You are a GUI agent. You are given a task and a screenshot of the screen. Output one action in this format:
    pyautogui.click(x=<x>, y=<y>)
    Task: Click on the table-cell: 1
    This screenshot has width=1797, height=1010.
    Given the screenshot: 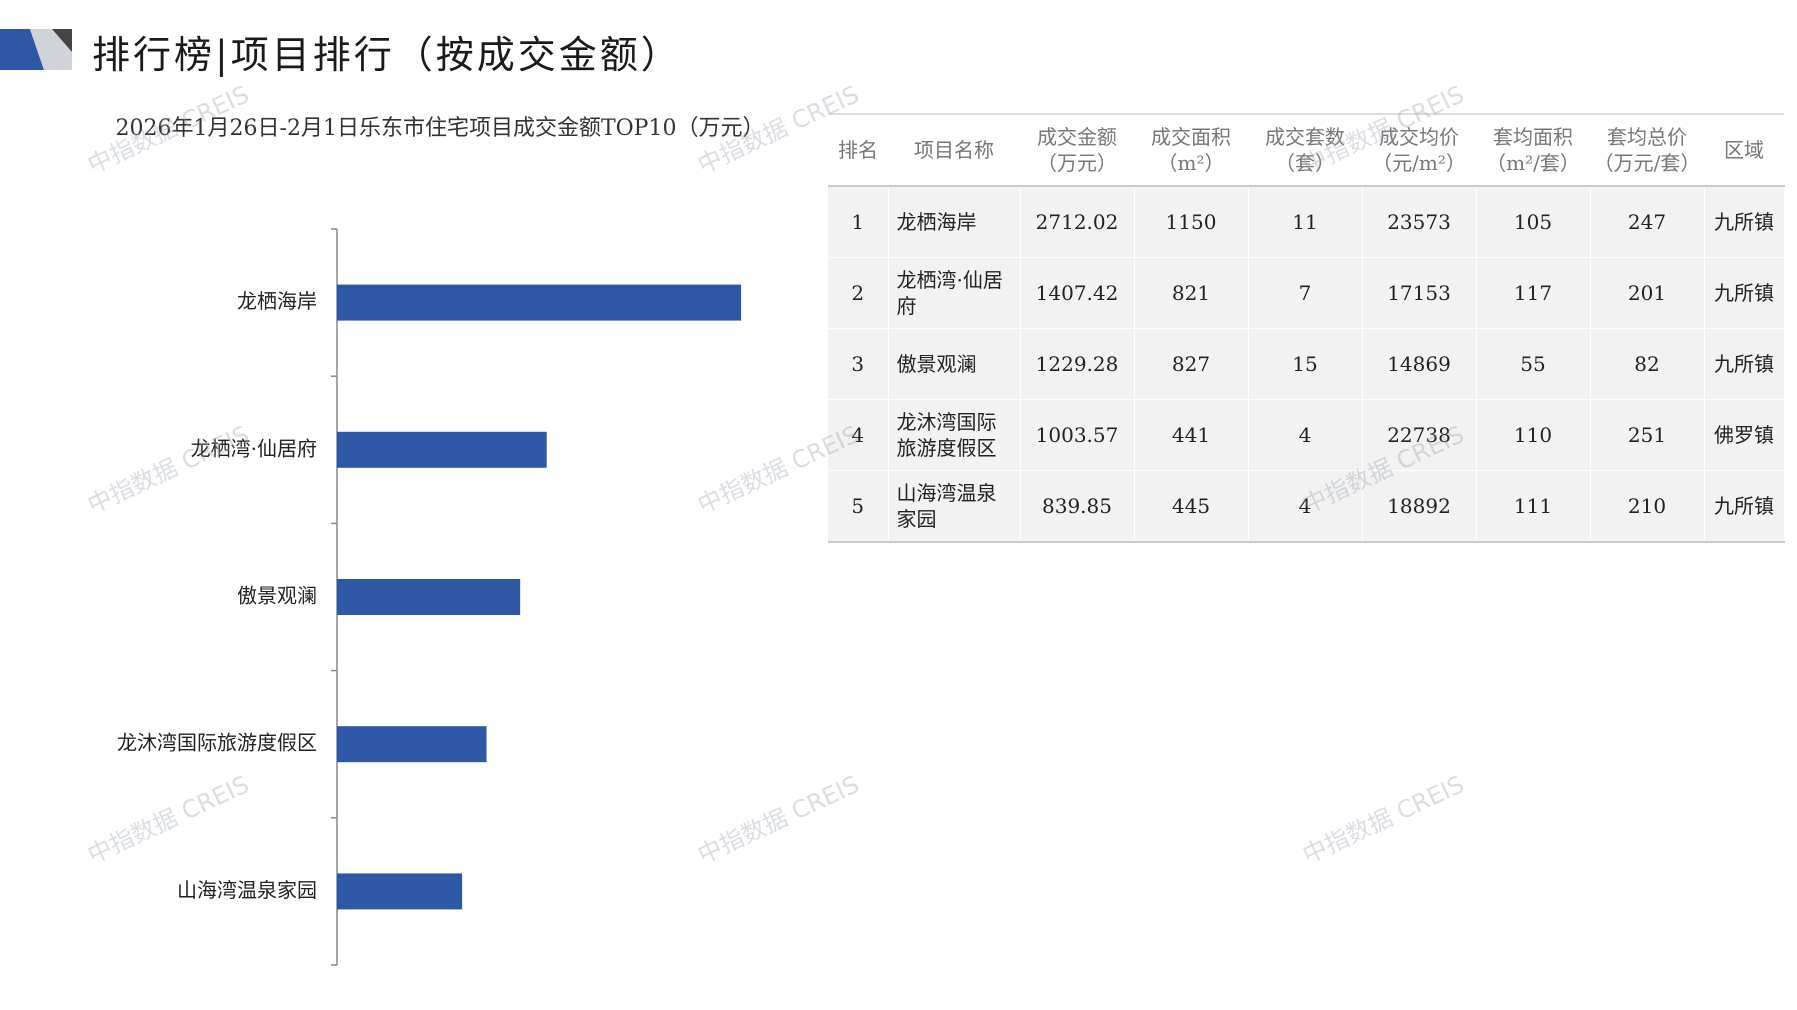 What is the action you would take?
    pyautogui.click(x=858, y=222)
    